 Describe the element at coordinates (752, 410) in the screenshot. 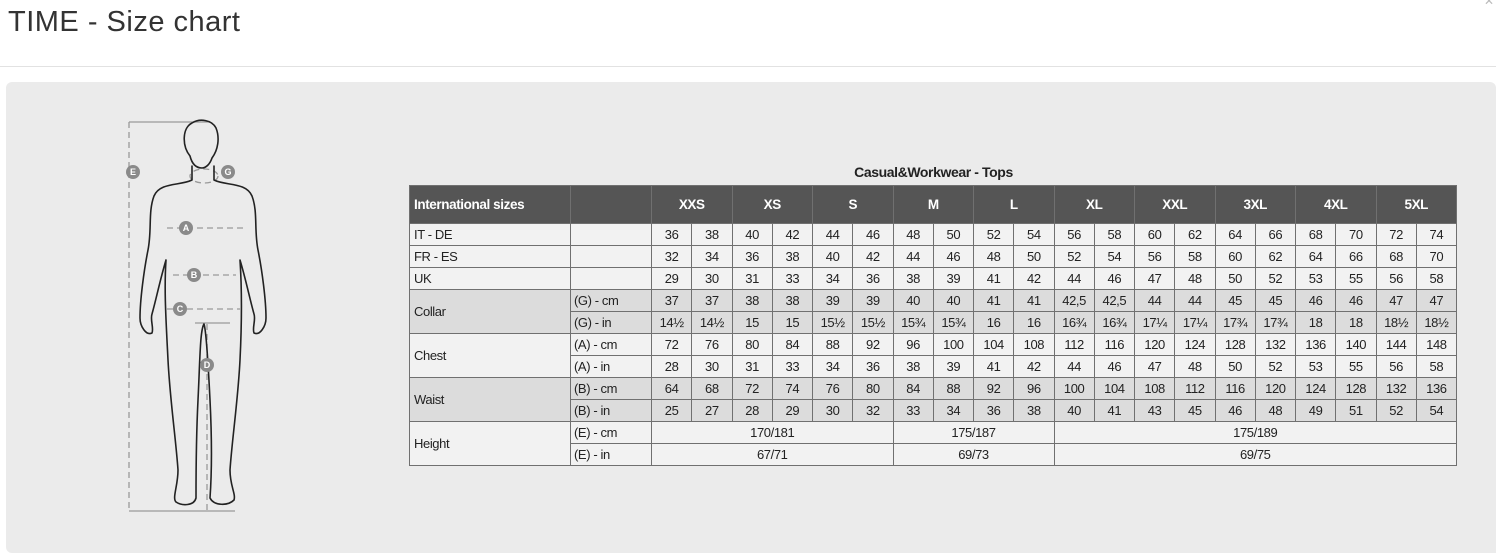

I see `size-cell: 28` at that location.